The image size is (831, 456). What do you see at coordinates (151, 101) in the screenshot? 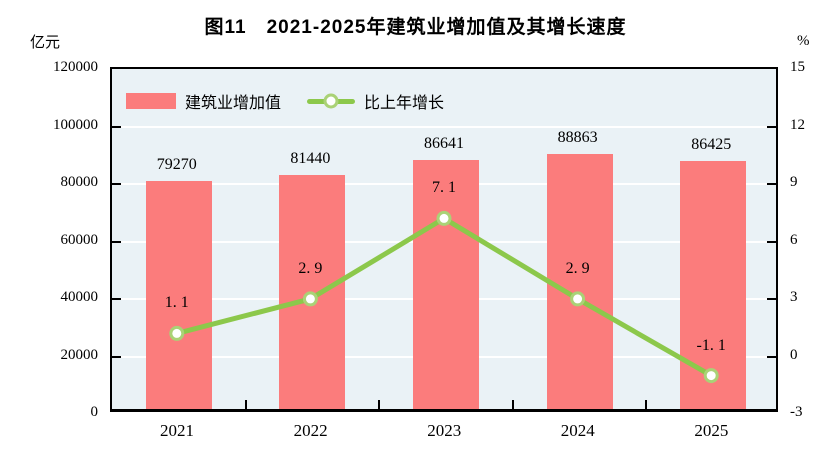
I see `legend-bar-swatch` at bounding box center [151, 101].